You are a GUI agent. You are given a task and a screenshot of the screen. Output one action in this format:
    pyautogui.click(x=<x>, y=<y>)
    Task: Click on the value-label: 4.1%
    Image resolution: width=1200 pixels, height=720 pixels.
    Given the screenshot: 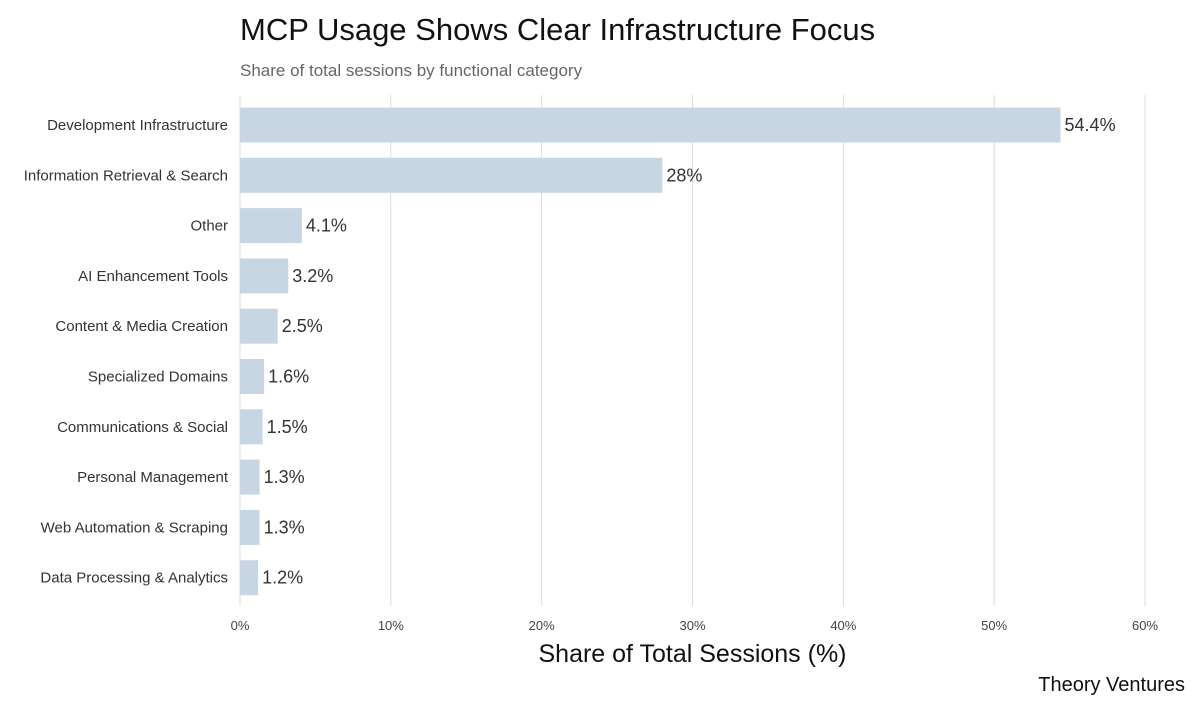 What is the action you would take?
    pyautogui.click(x=326, y=226)
    